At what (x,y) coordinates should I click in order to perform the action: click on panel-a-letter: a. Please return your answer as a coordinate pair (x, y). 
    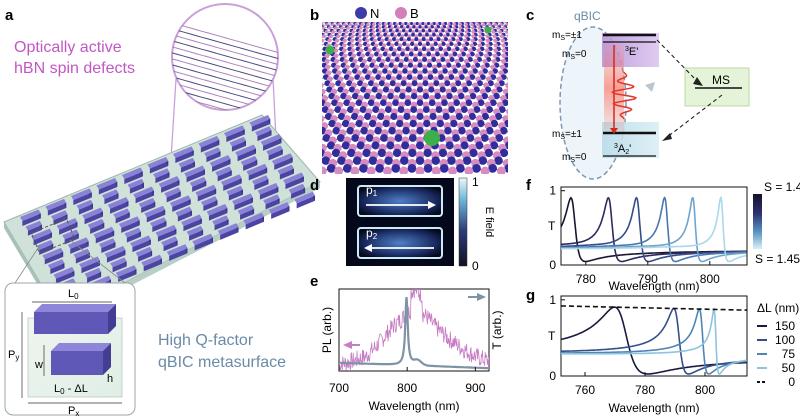
    Looking at the image, I should click on (9, 15).